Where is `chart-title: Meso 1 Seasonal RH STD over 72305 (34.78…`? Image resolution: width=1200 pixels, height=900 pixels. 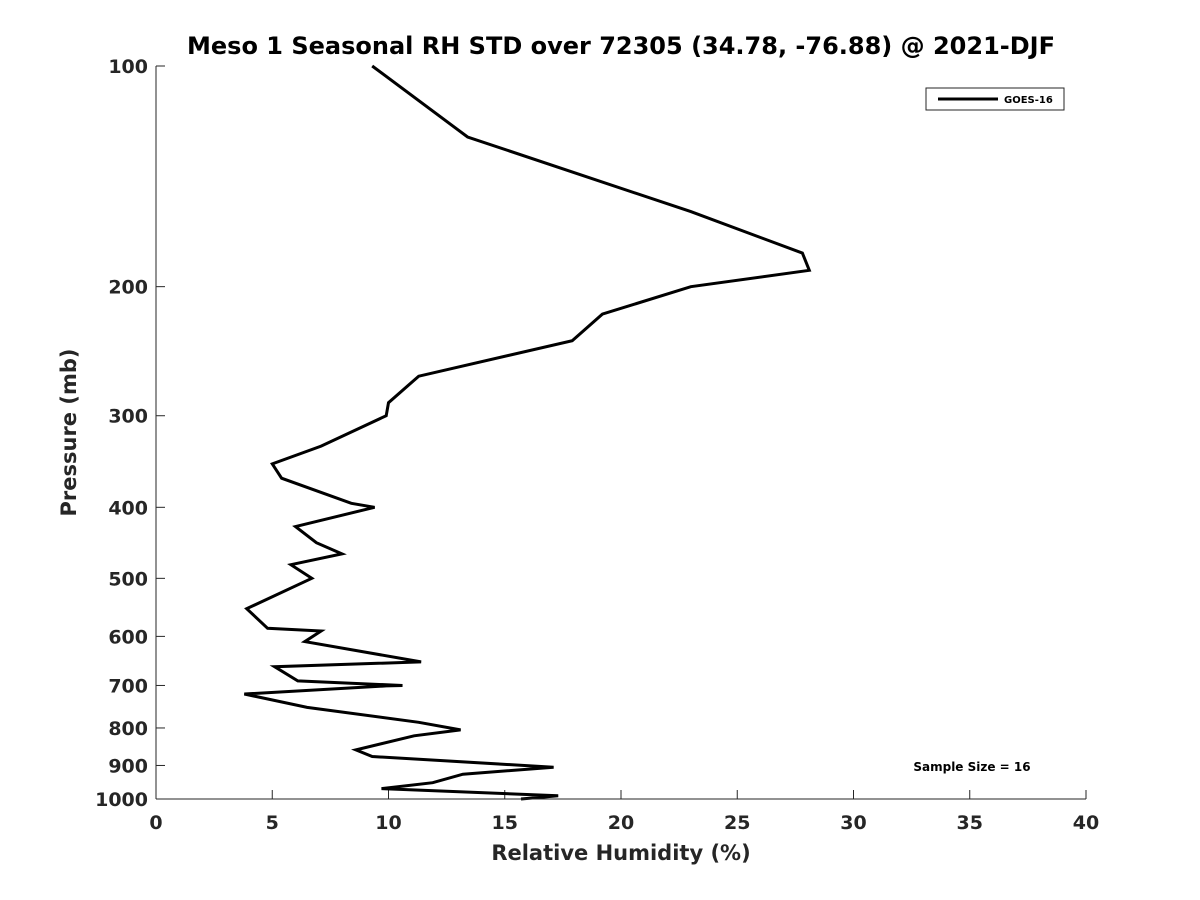
chart-title: Meso 1 Seasonal RH STD over 72305 (34.78… is located at coordinates (621, 46).